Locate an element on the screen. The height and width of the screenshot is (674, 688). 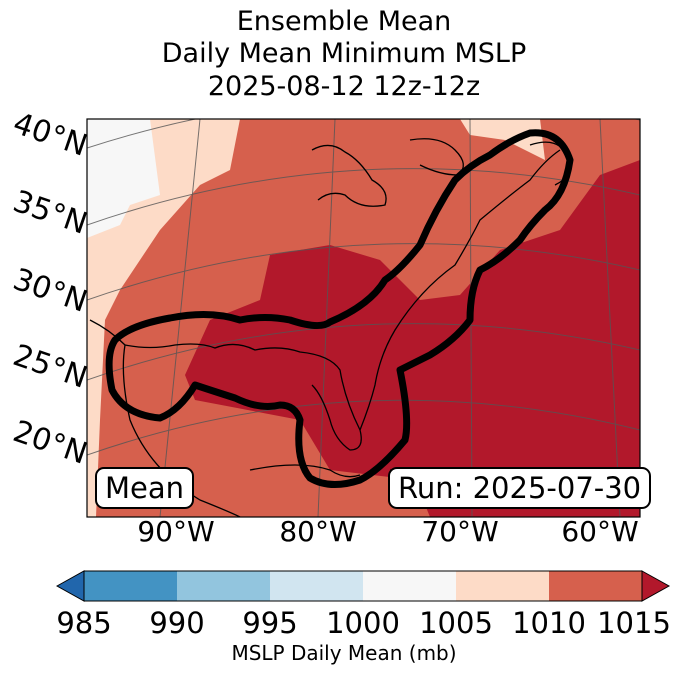
field-1005-1010-west is located at coordinates (163, 318).